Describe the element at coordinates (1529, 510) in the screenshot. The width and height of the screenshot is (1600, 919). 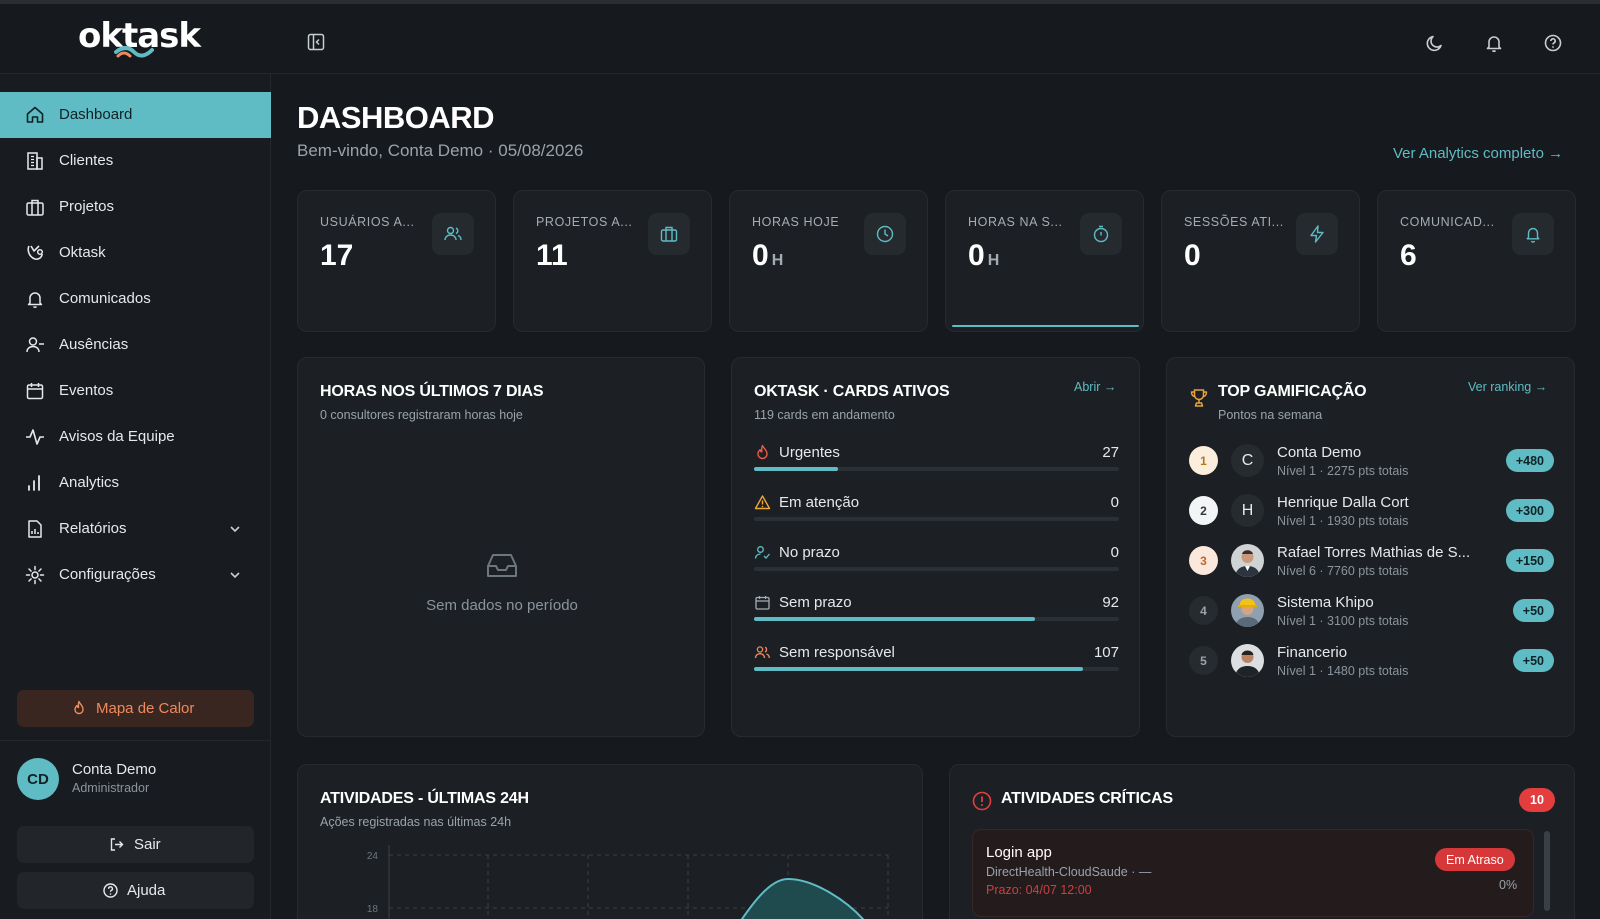
I see `points-badge: +300` at that location.